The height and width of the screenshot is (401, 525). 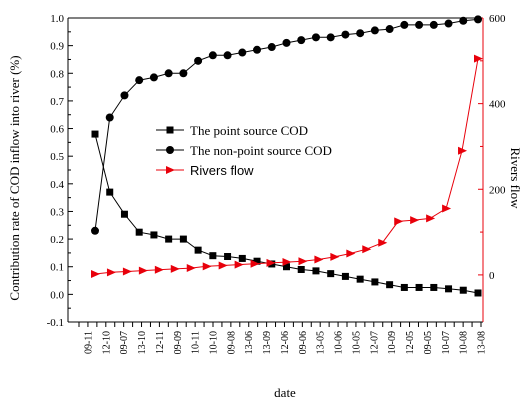 What do you see at coordinates (222, 170) in the screenshot?
I see `legend-label: Rivers flow` at bounding box center [222, 170].